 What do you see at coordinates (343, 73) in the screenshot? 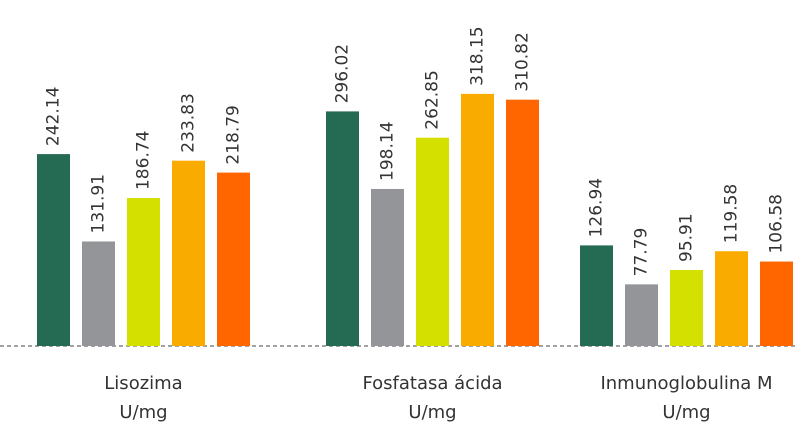
I see `value-label: 296.02` at bounding box center [343, 73].